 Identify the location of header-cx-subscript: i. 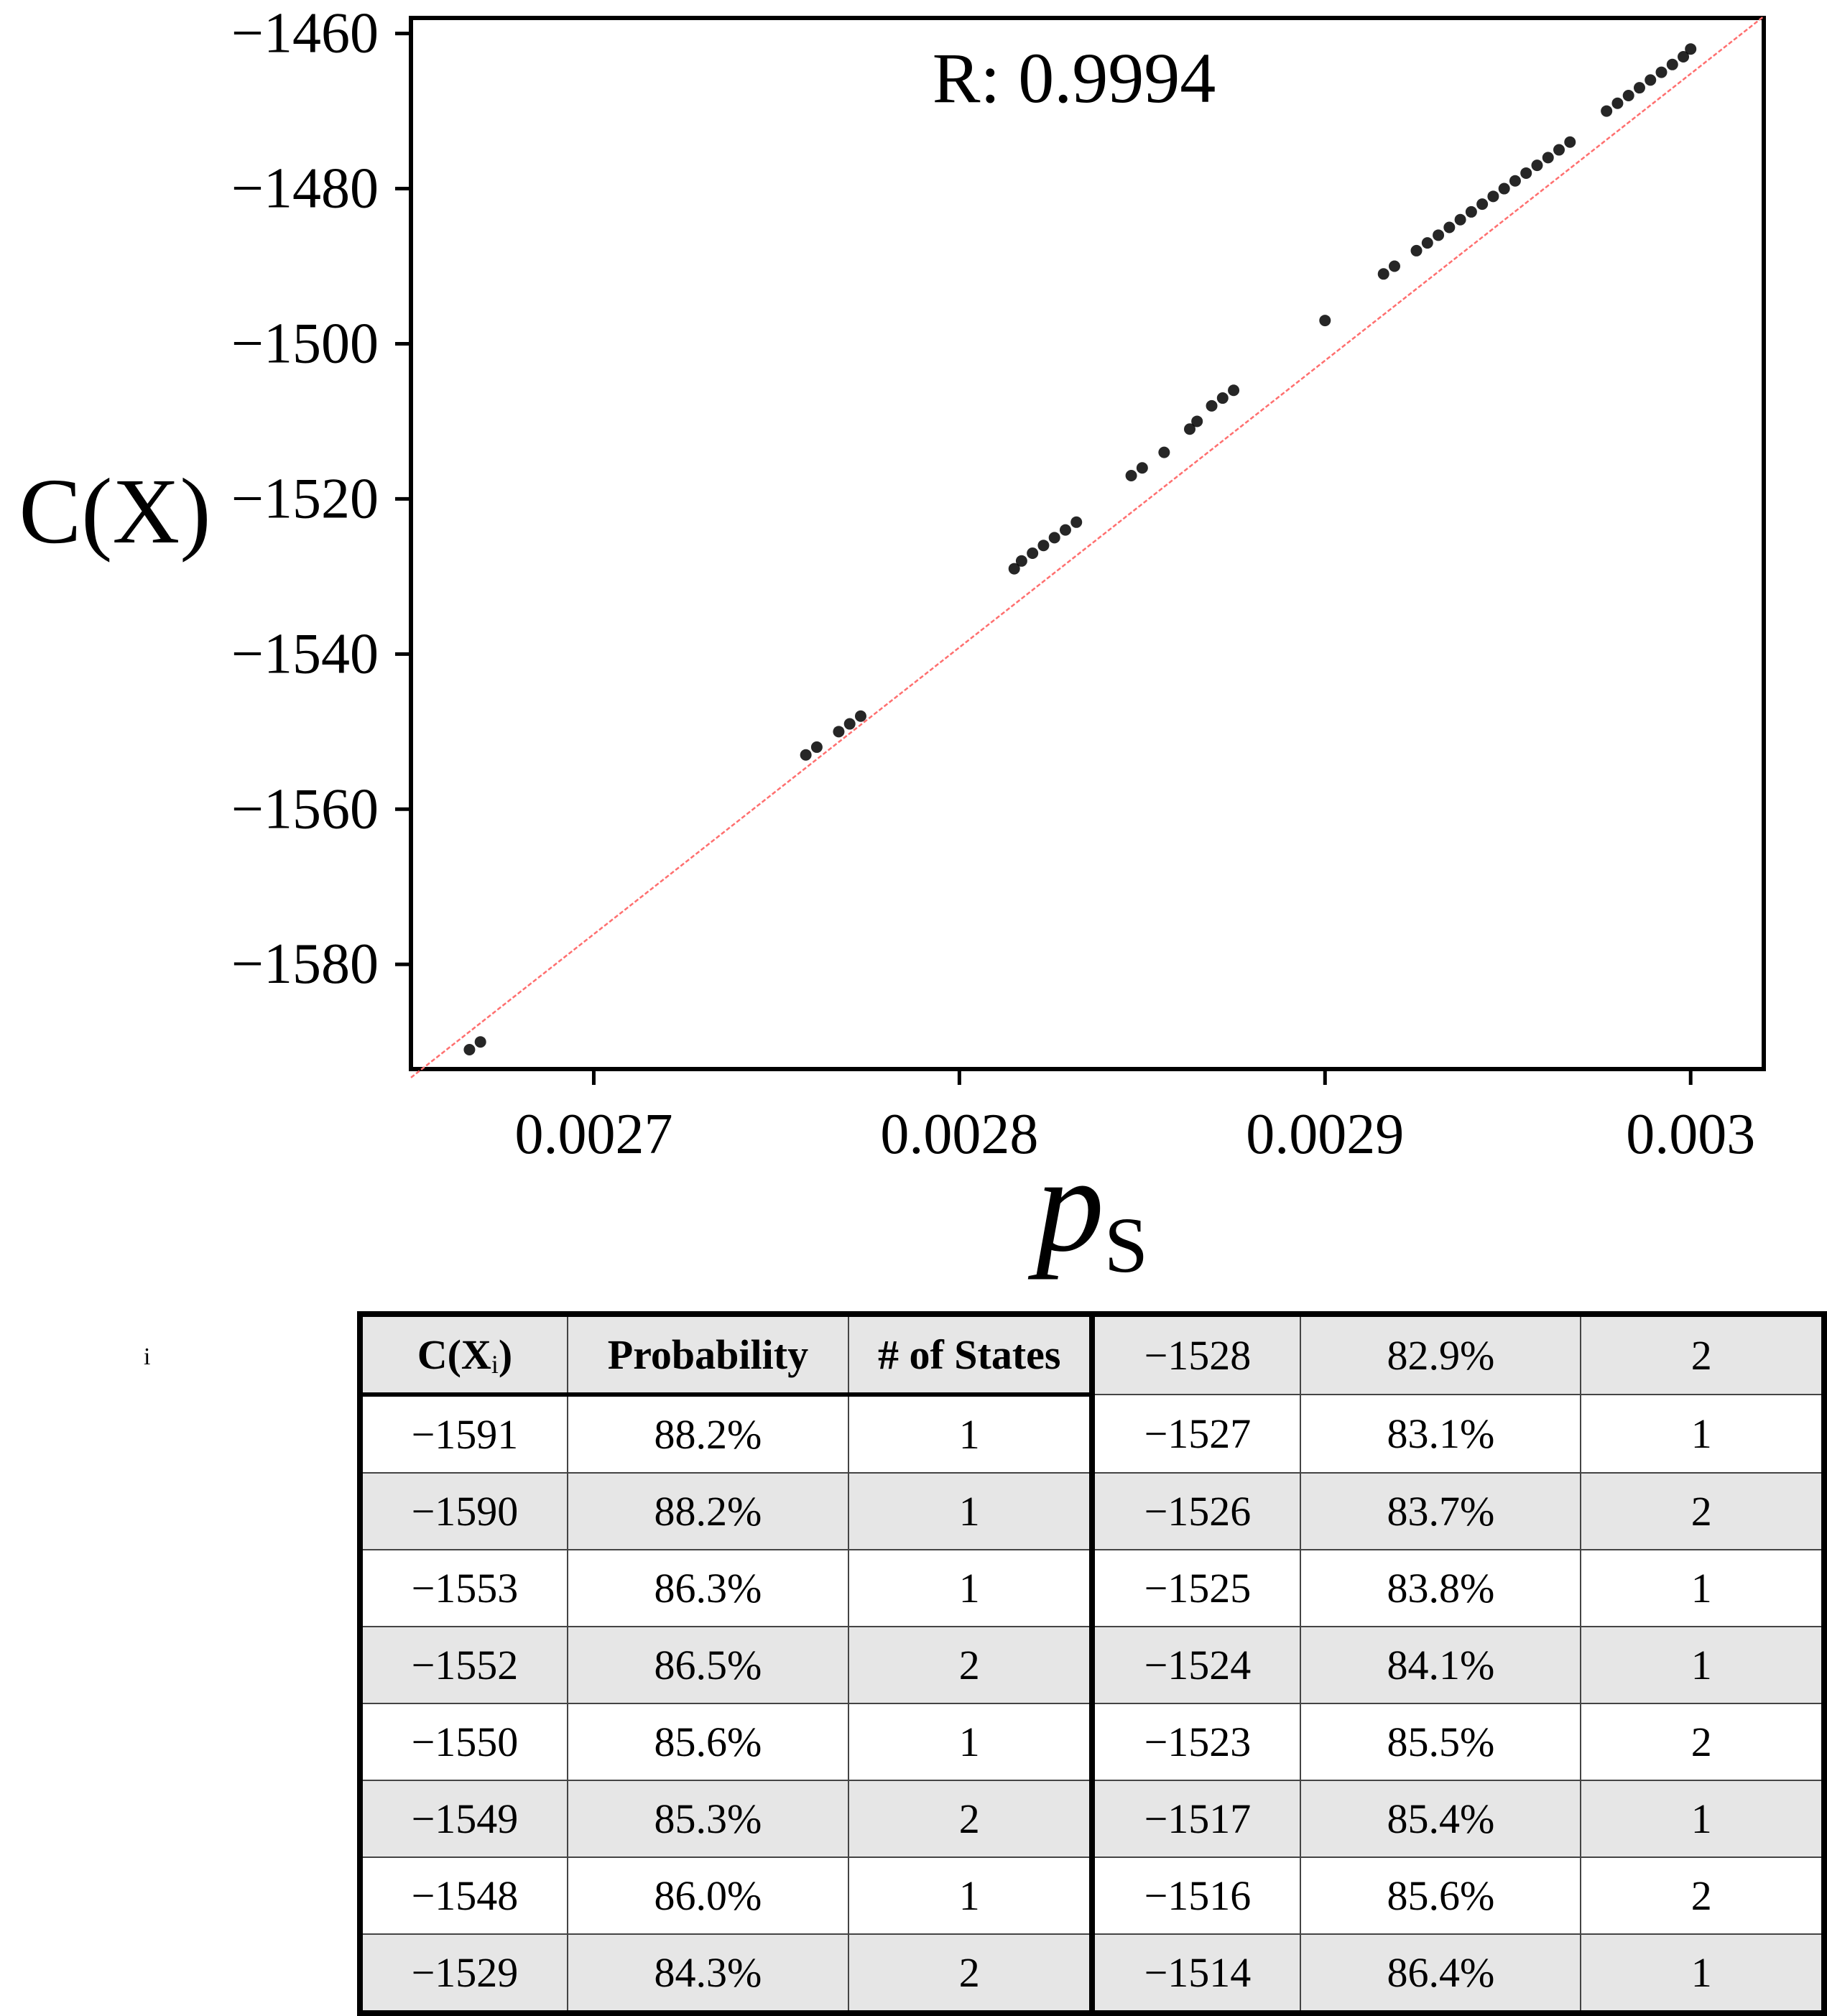
(495, 1364).